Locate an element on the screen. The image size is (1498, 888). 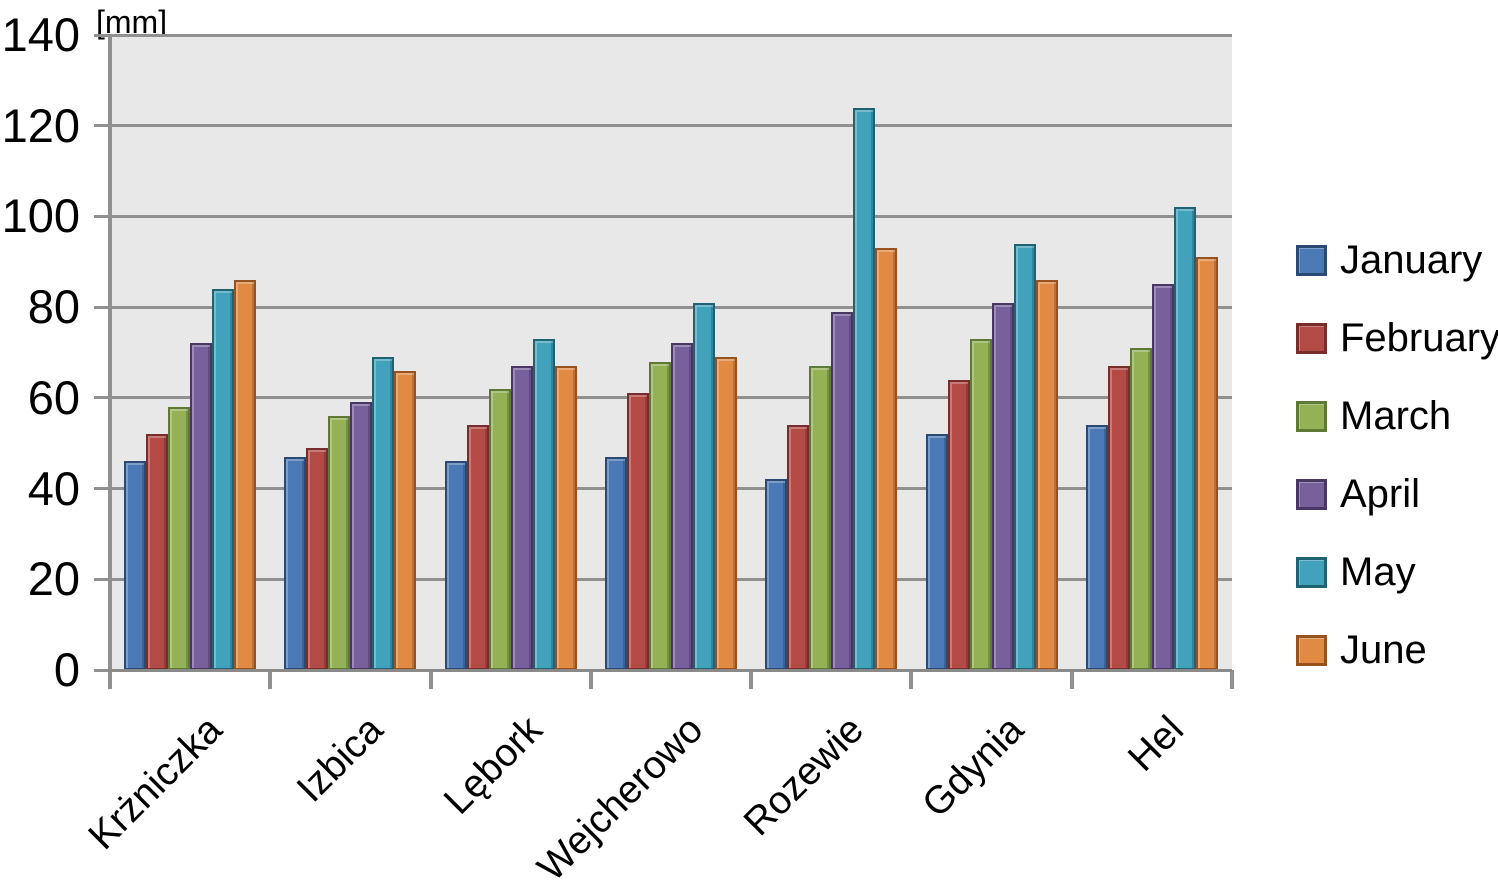
legend-label: January is located at coordinates (1411, 260).